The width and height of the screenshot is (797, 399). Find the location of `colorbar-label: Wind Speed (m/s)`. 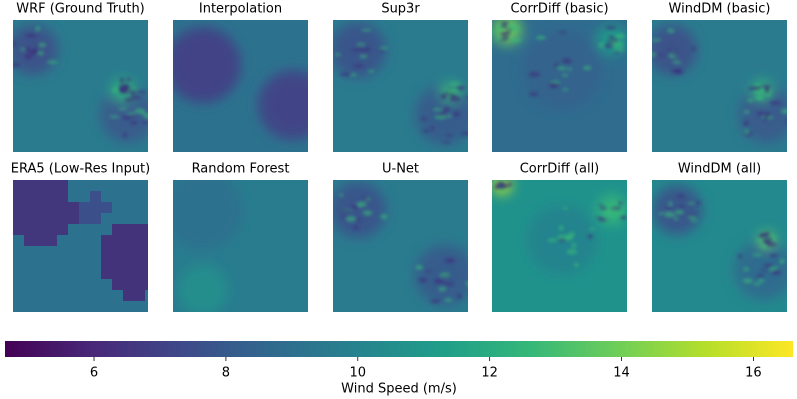

colorbar-label: Wind Speed (m/s) is located at coordinates (399, 389).